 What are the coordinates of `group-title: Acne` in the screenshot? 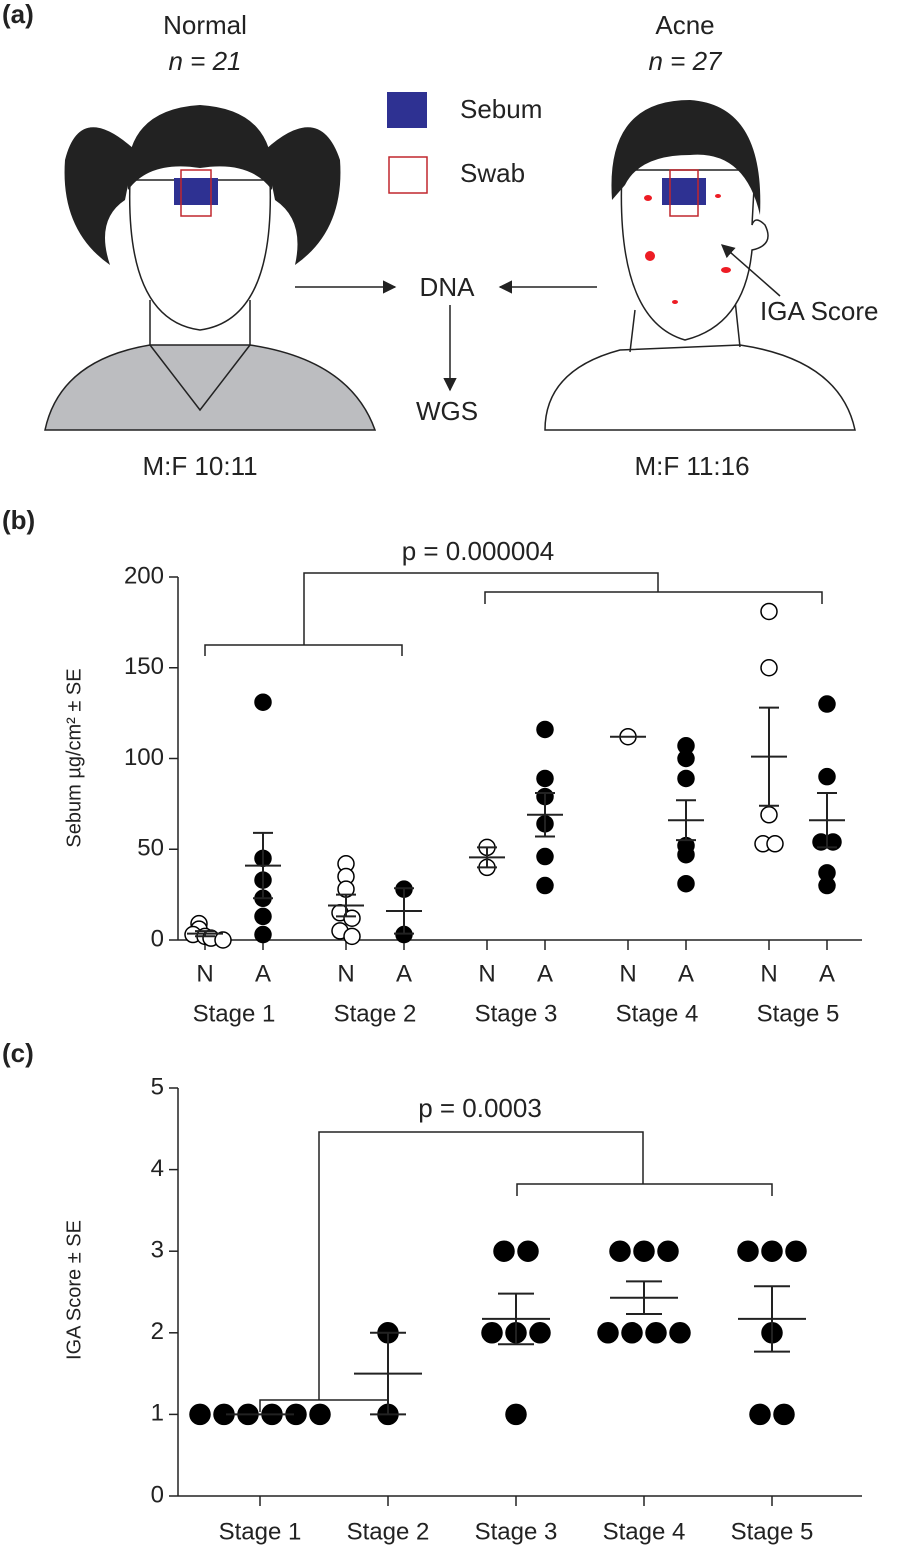 It's located at (684, 25).